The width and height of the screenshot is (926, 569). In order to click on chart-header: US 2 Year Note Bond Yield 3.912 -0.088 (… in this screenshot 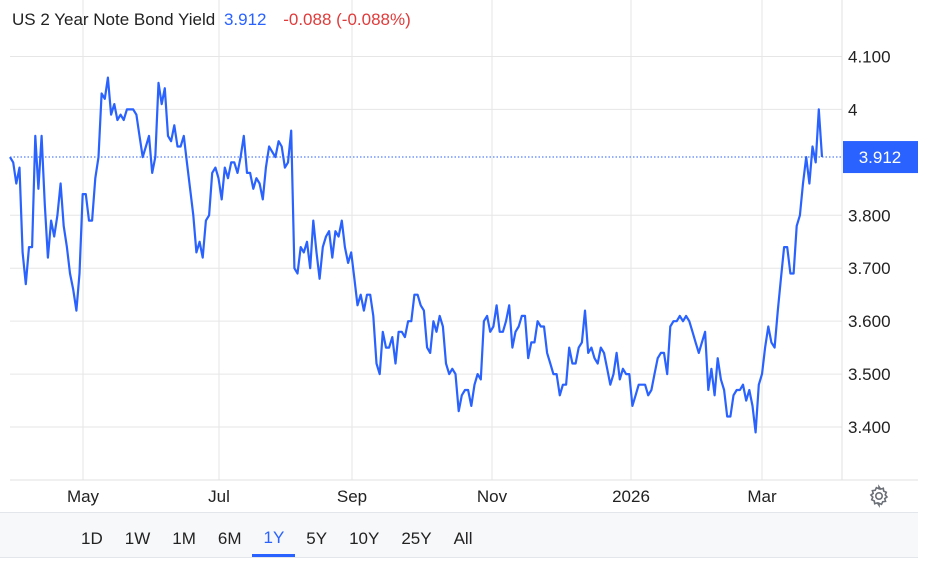, I will do `click(211, 20)`.